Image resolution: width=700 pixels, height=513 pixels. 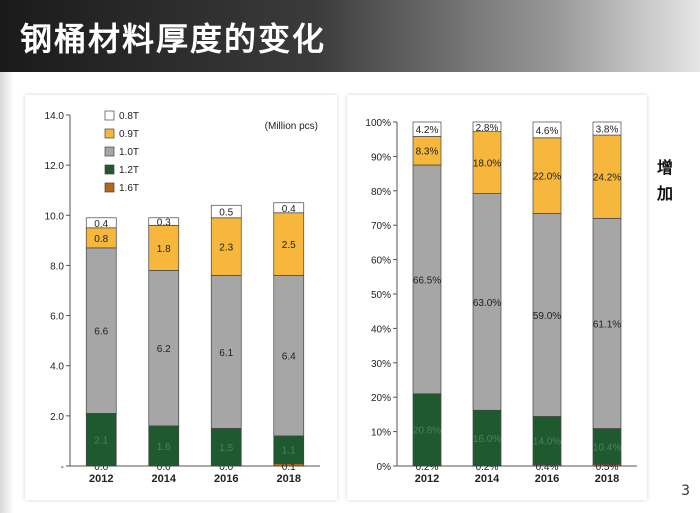 What do you see at coordinates (164, 249) in the screenshot?
I see `left-data-label: 1.8` at bounding box center [164, 249].